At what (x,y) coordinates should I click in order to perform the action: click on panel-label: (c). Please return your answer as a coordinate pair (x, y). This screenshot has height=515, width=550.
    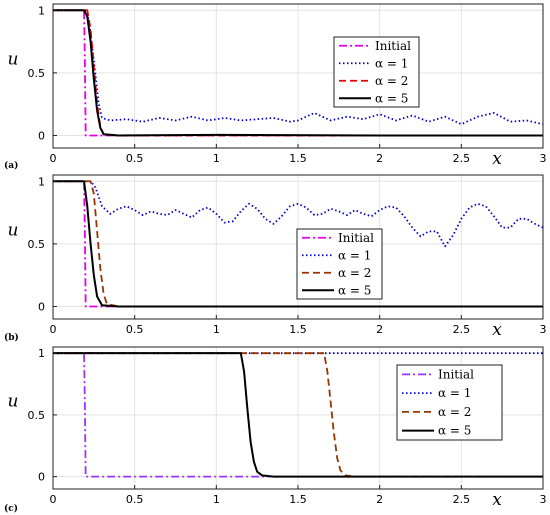
    Looking at the image, I should click on (11, 508).